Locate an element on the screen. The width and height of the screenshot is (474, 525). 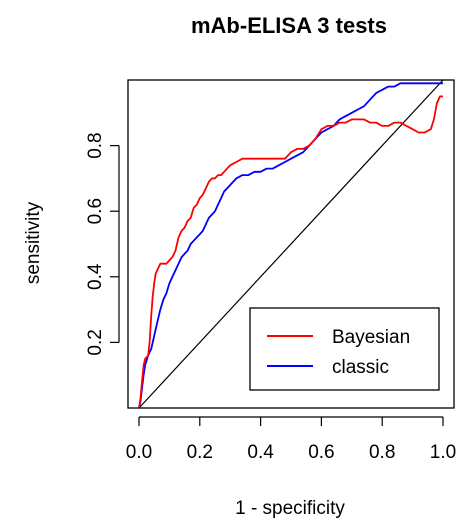
y-tick-label: 0.4 is located at coordinates (95, 276).